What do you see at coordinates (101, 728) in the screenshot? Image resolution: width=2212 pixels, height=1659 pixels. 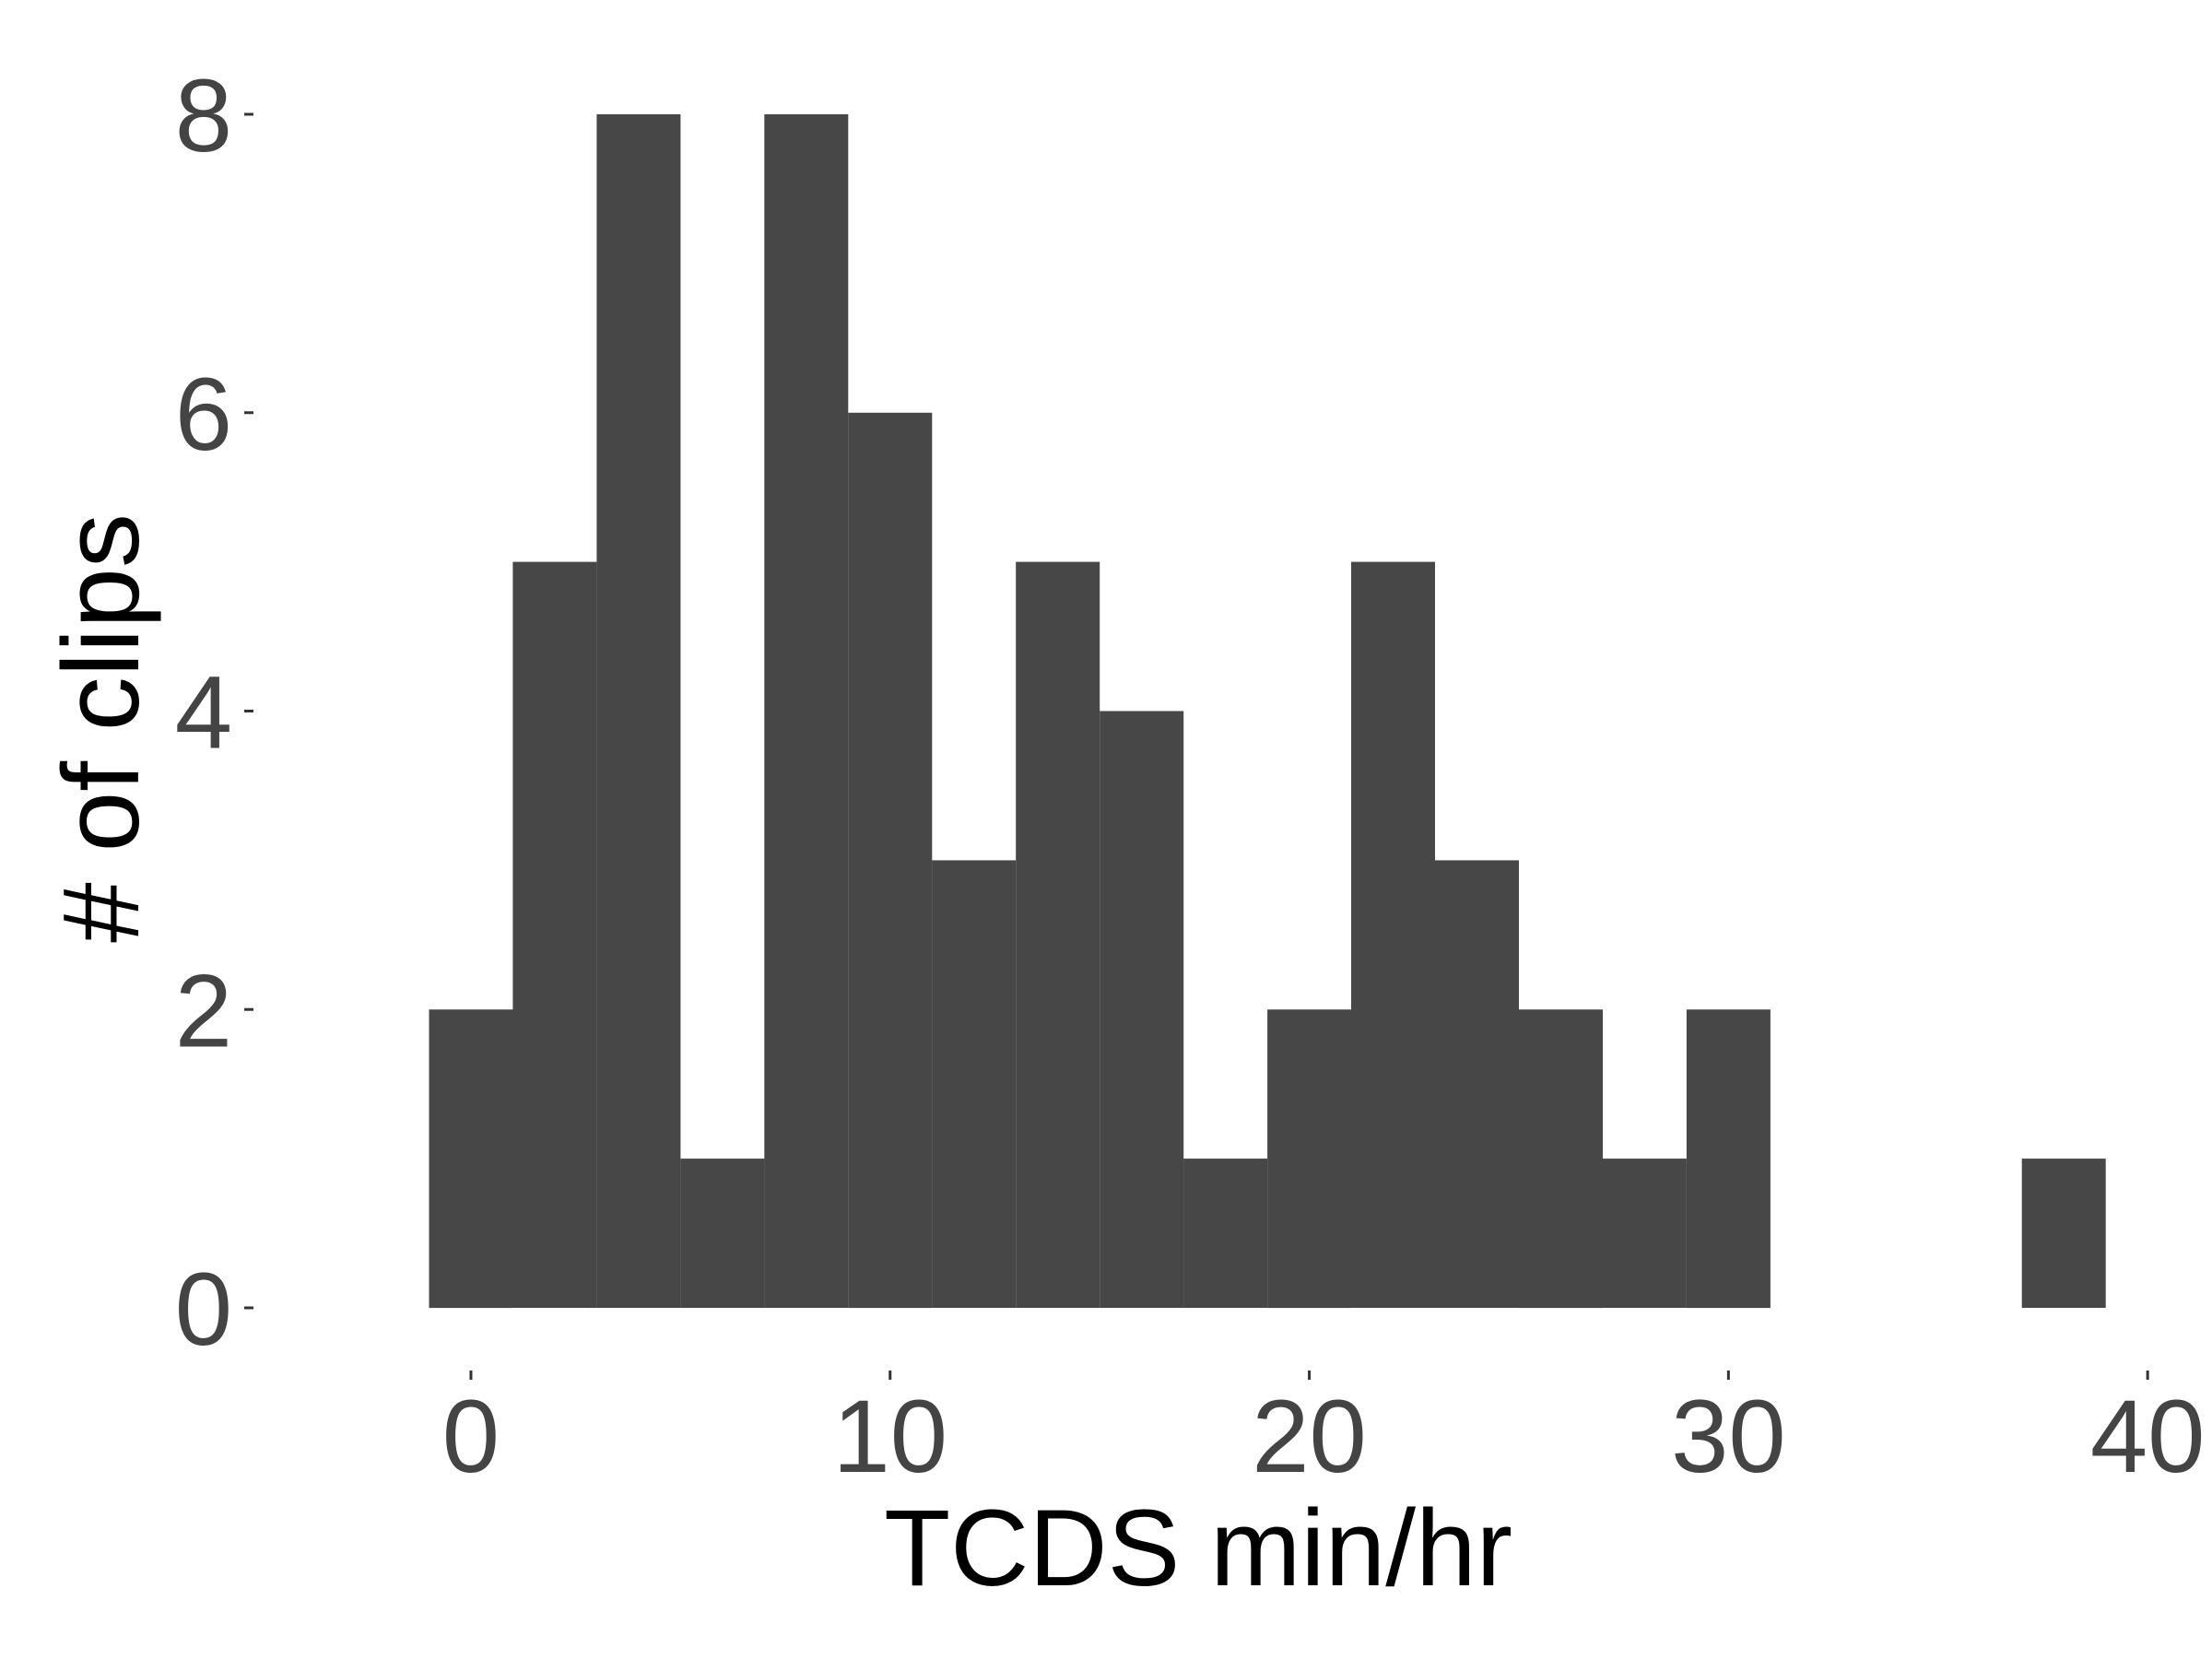 I see `y-axis-title: # of clips` at bounding box center [101, 728].